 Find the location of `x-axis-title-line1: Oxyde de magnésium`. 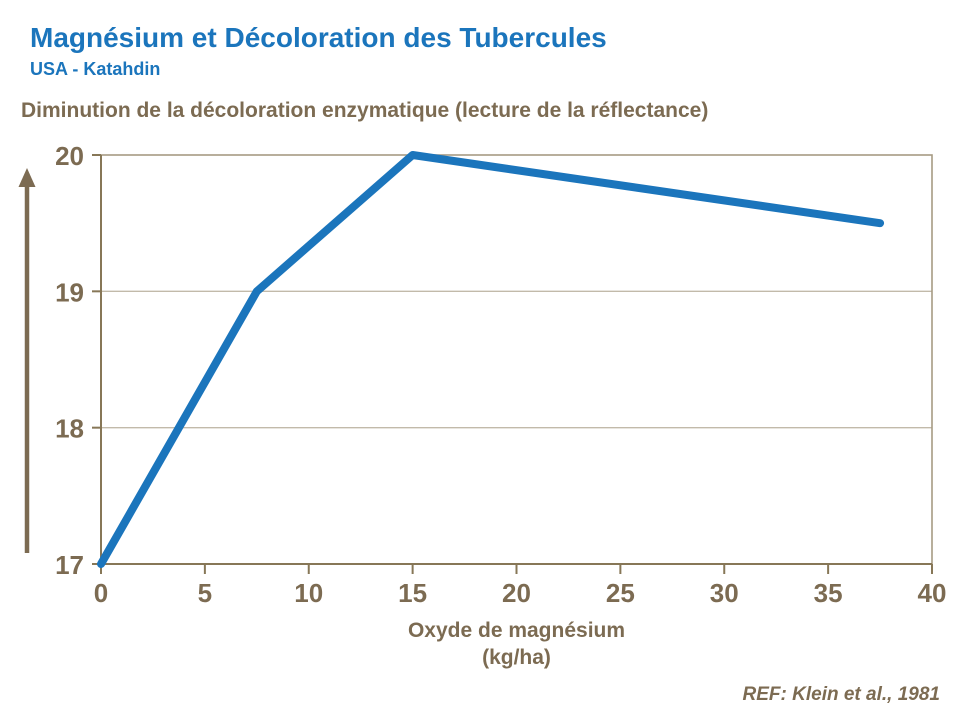

x-axis-title-line1: Oxyde de magnésium is located at coordinates (516, 630).